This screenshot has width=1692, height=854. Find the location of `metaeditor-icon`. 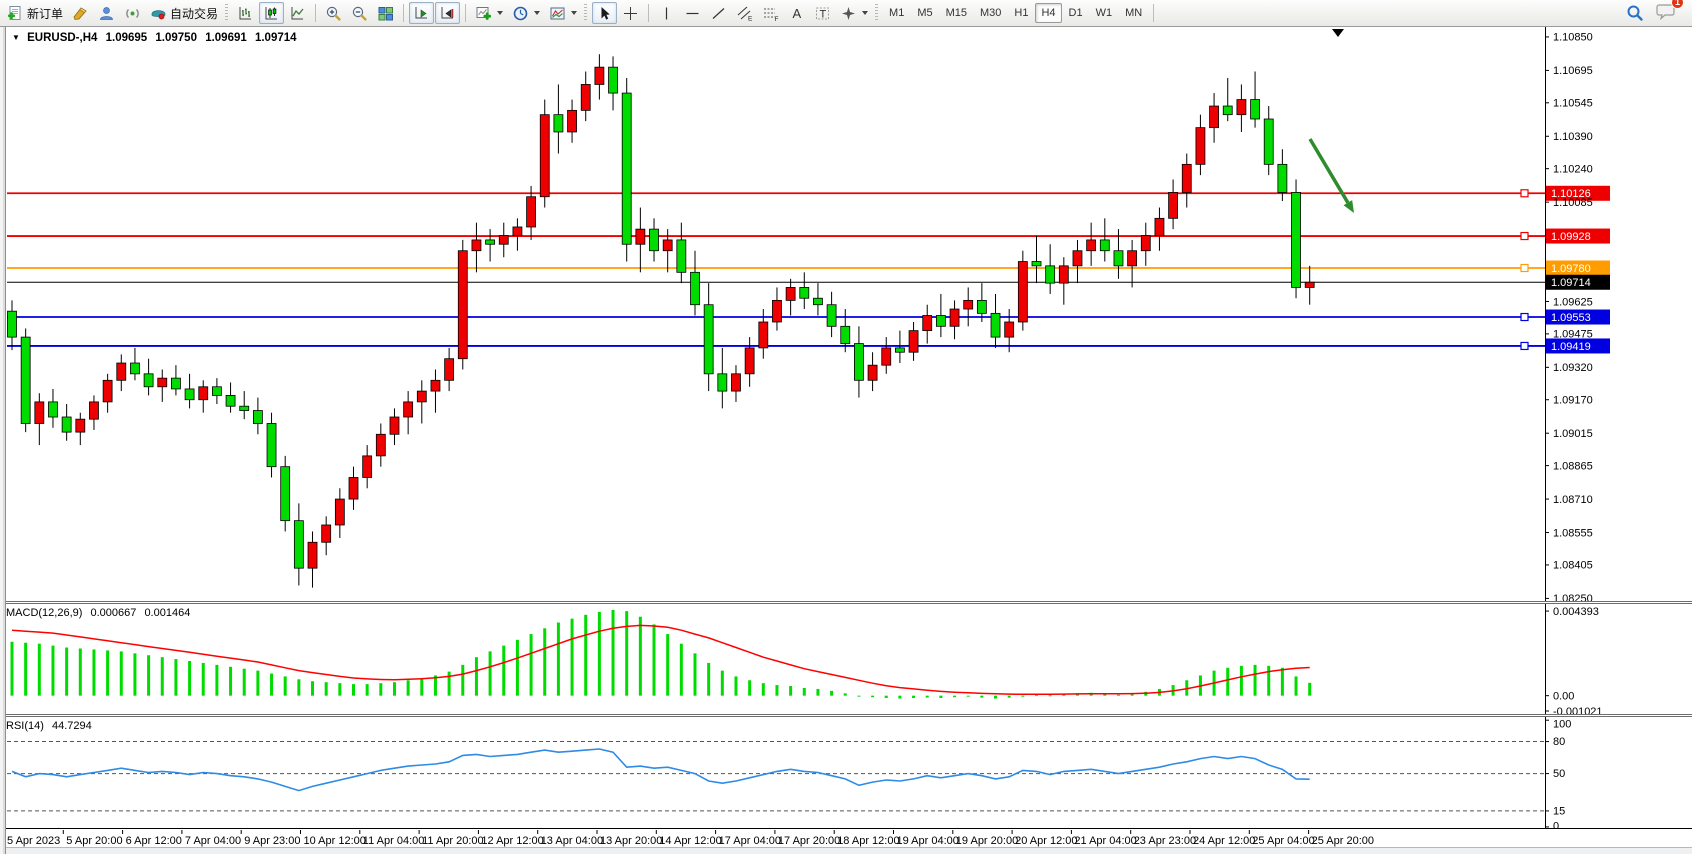

metaeditor-icon is located at coordinates (80, 13).